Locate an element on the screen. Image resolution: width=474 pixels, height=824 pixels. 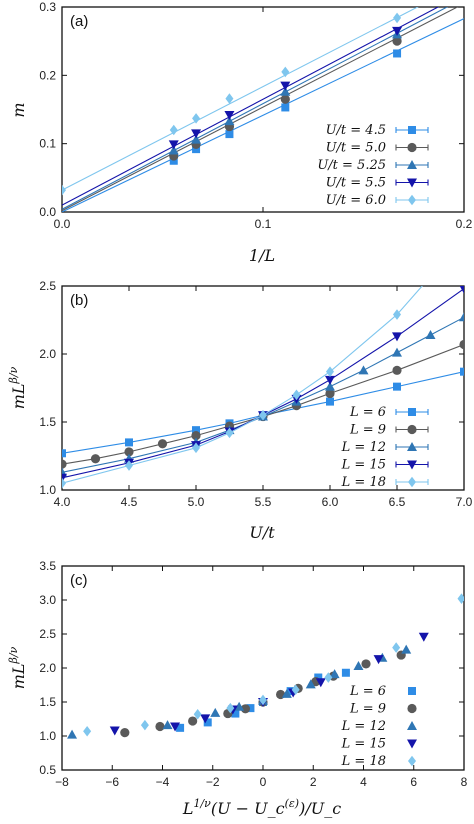
x-axis-label: U/t is located at coordinates (262, 532).